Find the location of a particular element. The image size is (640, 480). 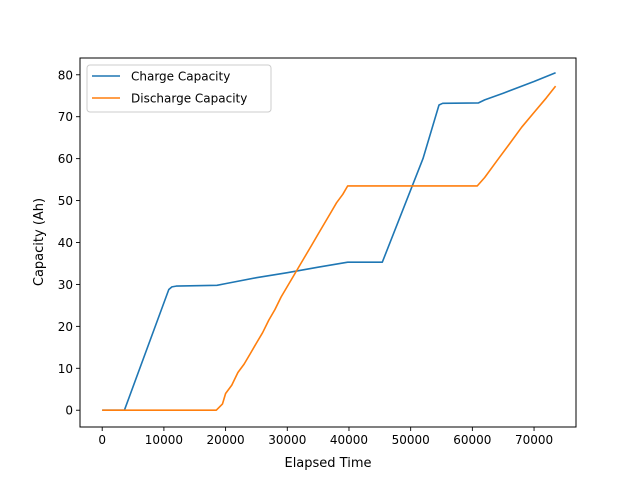

x-tick-label: 40000 is located at coordinates (349, 440).